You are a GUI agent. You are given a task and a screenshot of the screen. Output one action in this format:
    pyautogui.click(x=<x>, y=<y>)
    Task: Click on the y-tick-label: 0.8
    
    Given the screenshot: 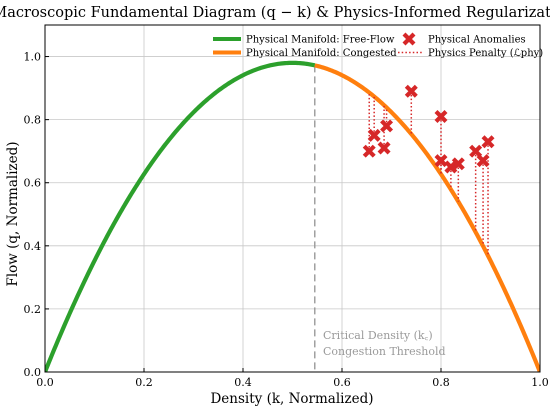 What is the action you would take?
    pyautogui.click(x=33, y=120)
    